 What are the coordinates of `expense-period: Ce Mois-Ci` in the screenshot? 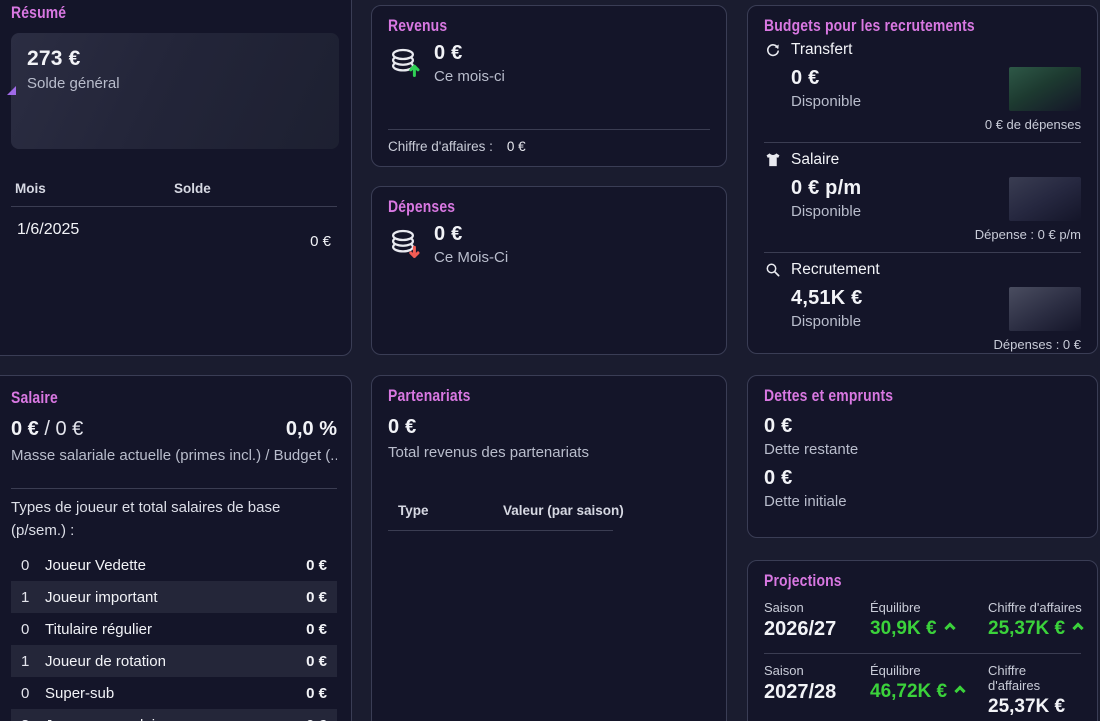 It's located at (471, 257).